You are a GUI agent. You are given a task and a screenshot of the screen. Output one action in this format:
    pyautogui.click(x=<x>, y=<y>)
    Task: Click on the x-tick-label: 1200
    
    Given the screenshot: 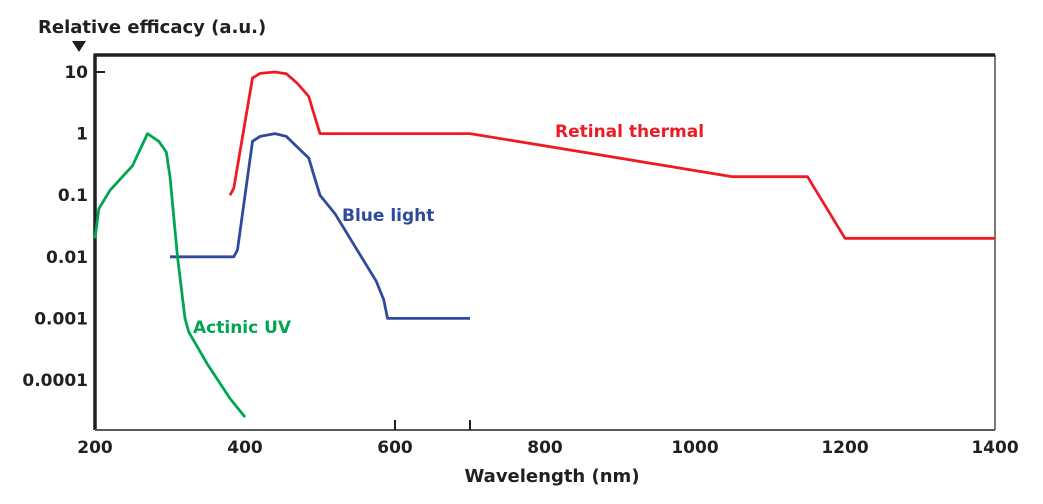 What is the action you would take?
    pyautogui.click(x=844, y=448)
    